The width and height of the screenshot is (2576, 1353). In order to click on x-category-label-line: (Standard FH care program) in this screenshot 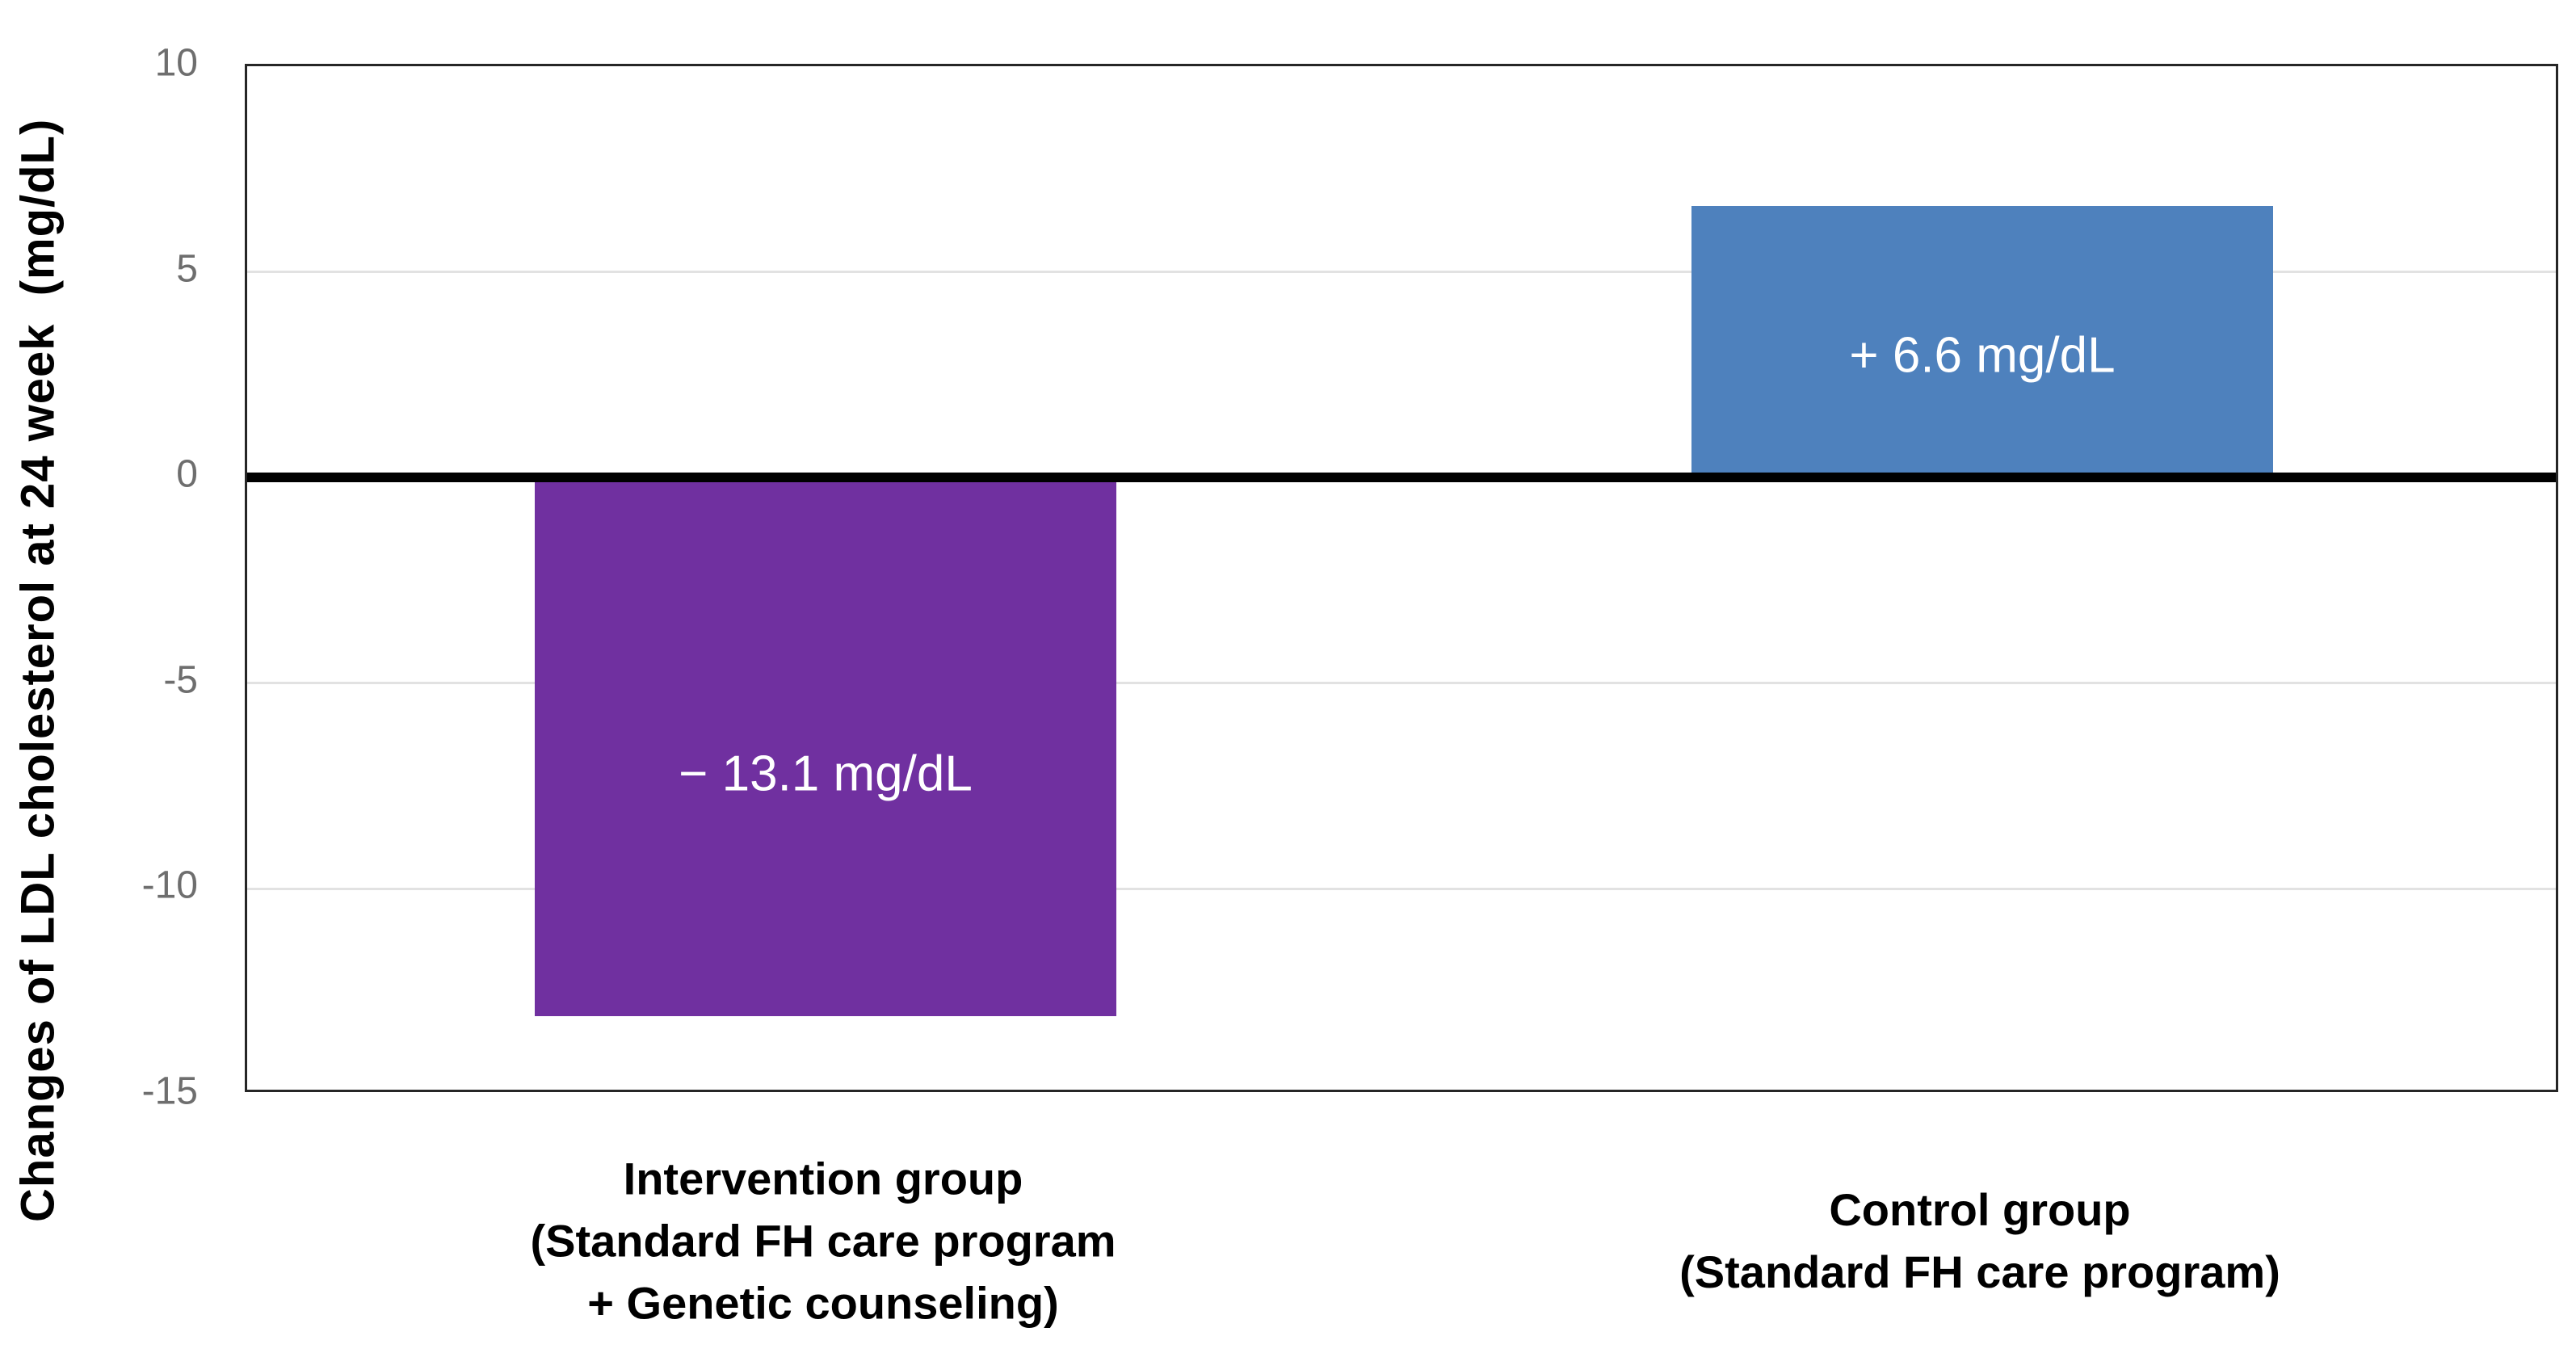, I will do `click(1979, 1271)`.